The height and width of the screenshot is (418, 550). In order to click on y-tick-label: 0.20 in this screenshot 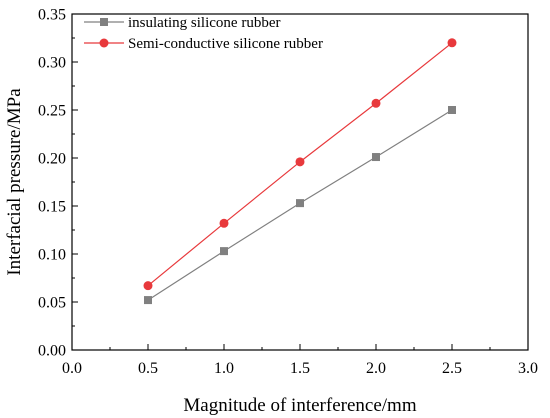, I will do `click(52, 159)`.